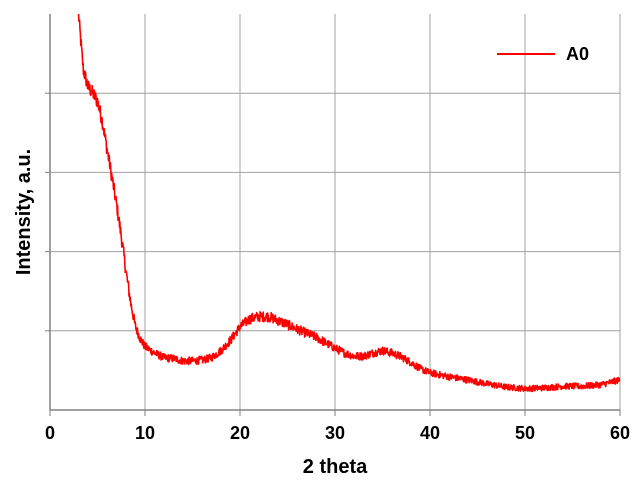 Image resolution: width=633 pixels, height=489 pixels. I want to click on x-tick-label: 40, so click(430, 433).